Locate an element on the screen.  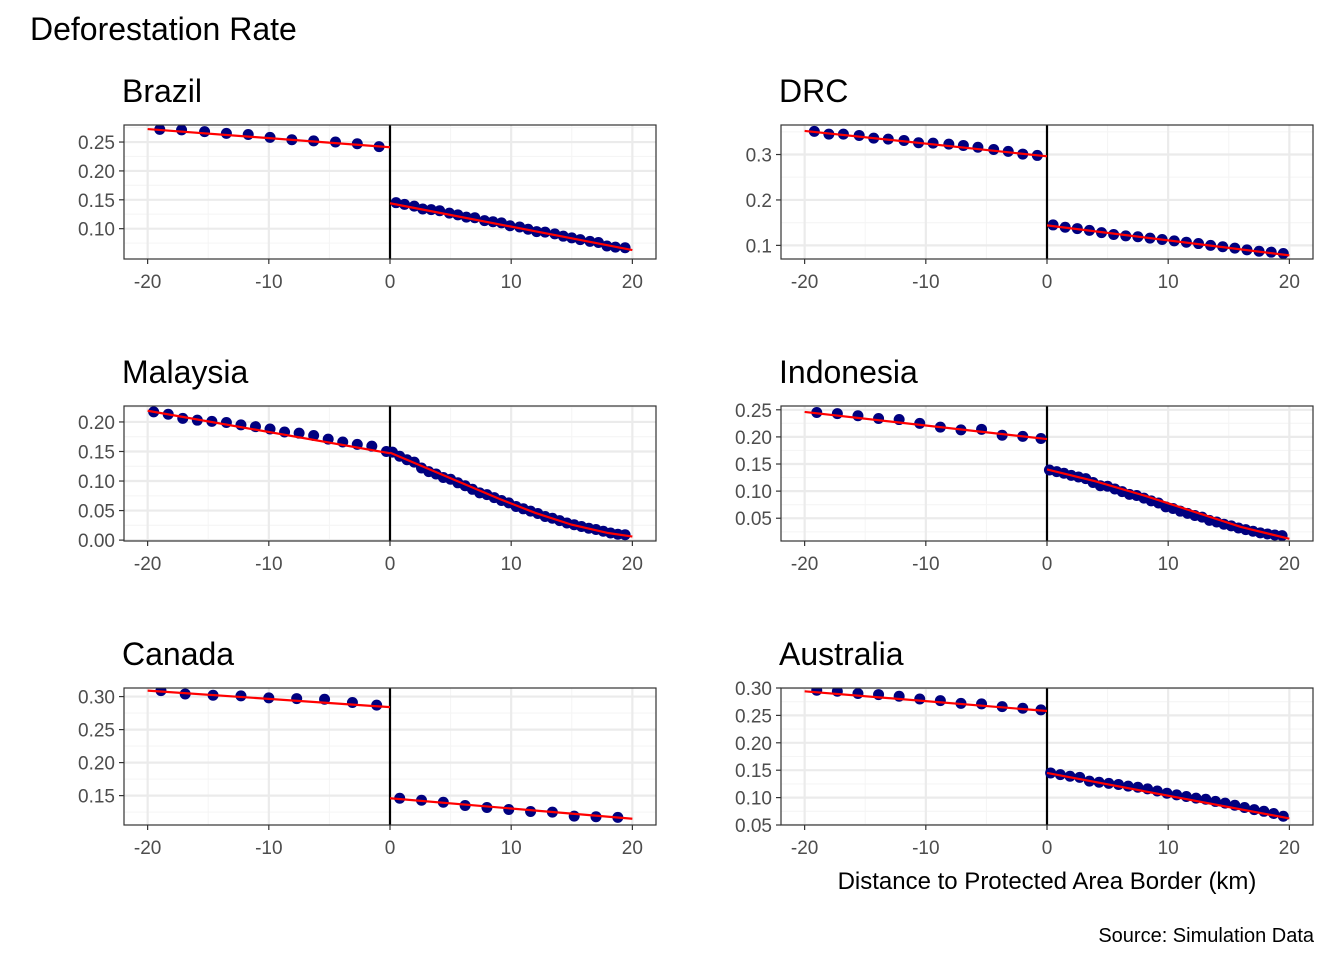
figure-y-axis-title: Deforestation Rate is located at coordinates (163, 29).